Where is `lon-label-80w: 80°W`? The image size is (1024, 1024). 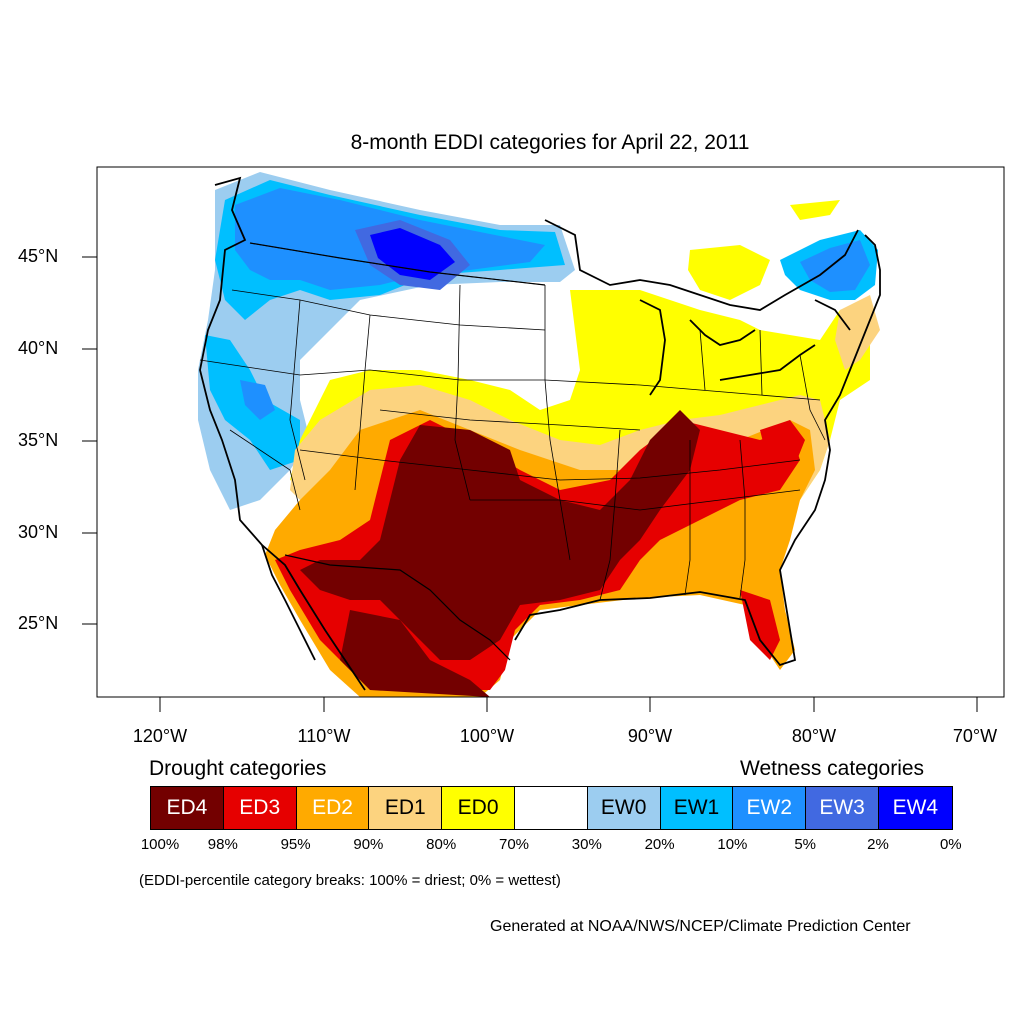
lon-label-80w: 80°W is located at coordinates (814, 736).